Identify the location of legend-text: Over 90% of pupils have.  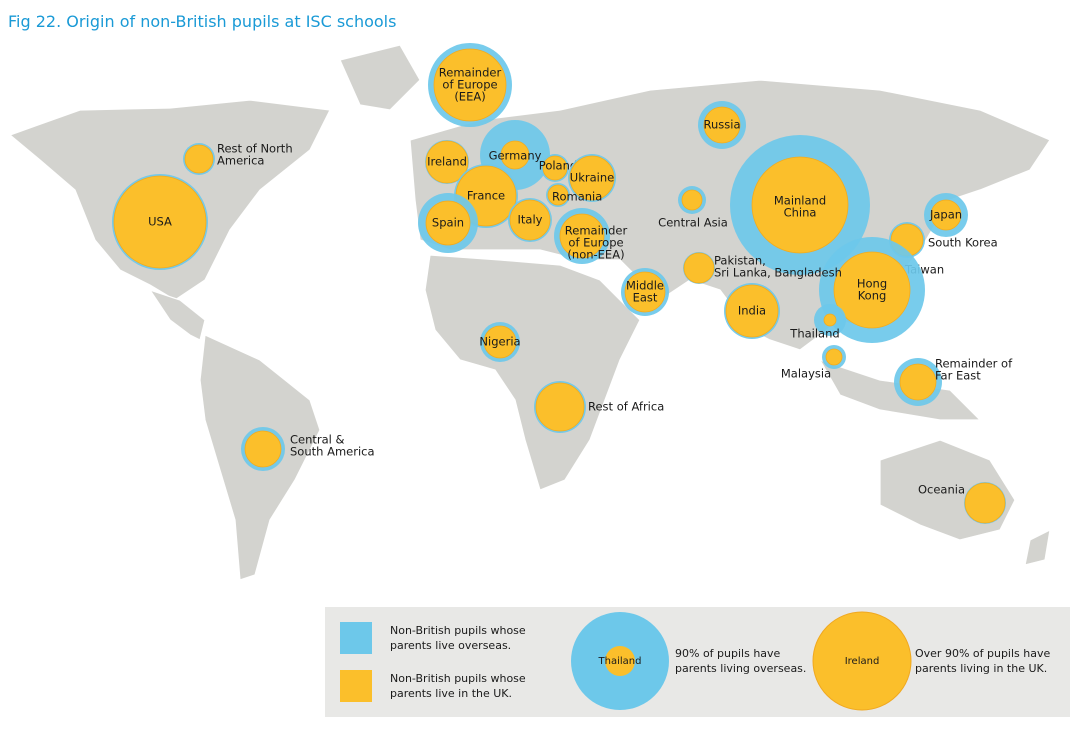
(982, 653).